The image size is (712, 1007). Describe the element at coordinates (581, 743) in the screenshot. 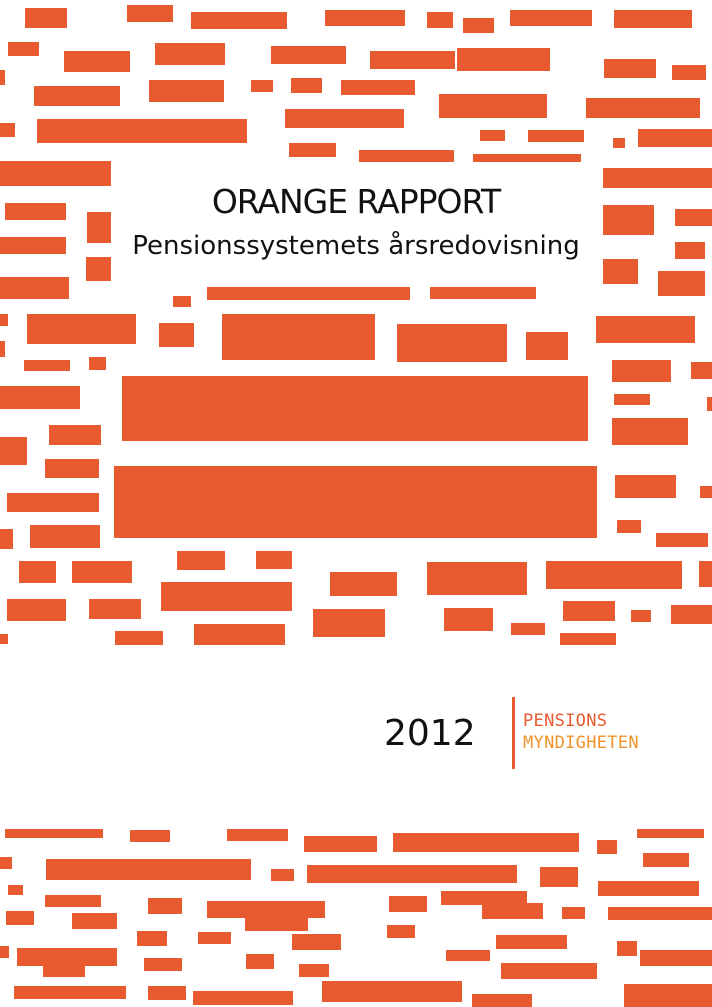

I see `logo-line-myndigheten: MYNDIGHETEN` at that location.